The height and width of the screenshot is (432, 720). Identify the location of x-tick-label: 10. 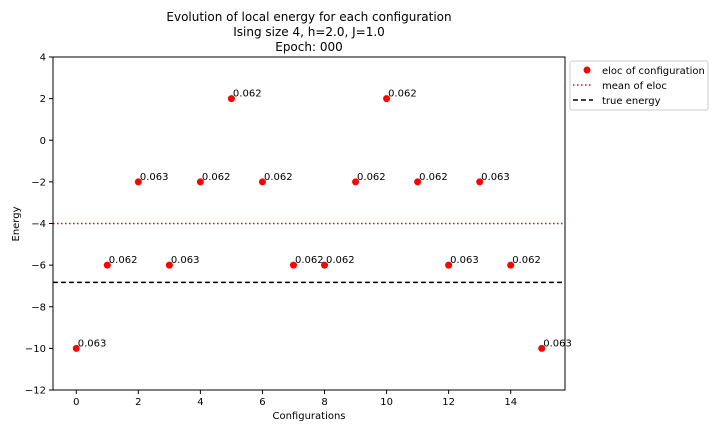
(386, 402).